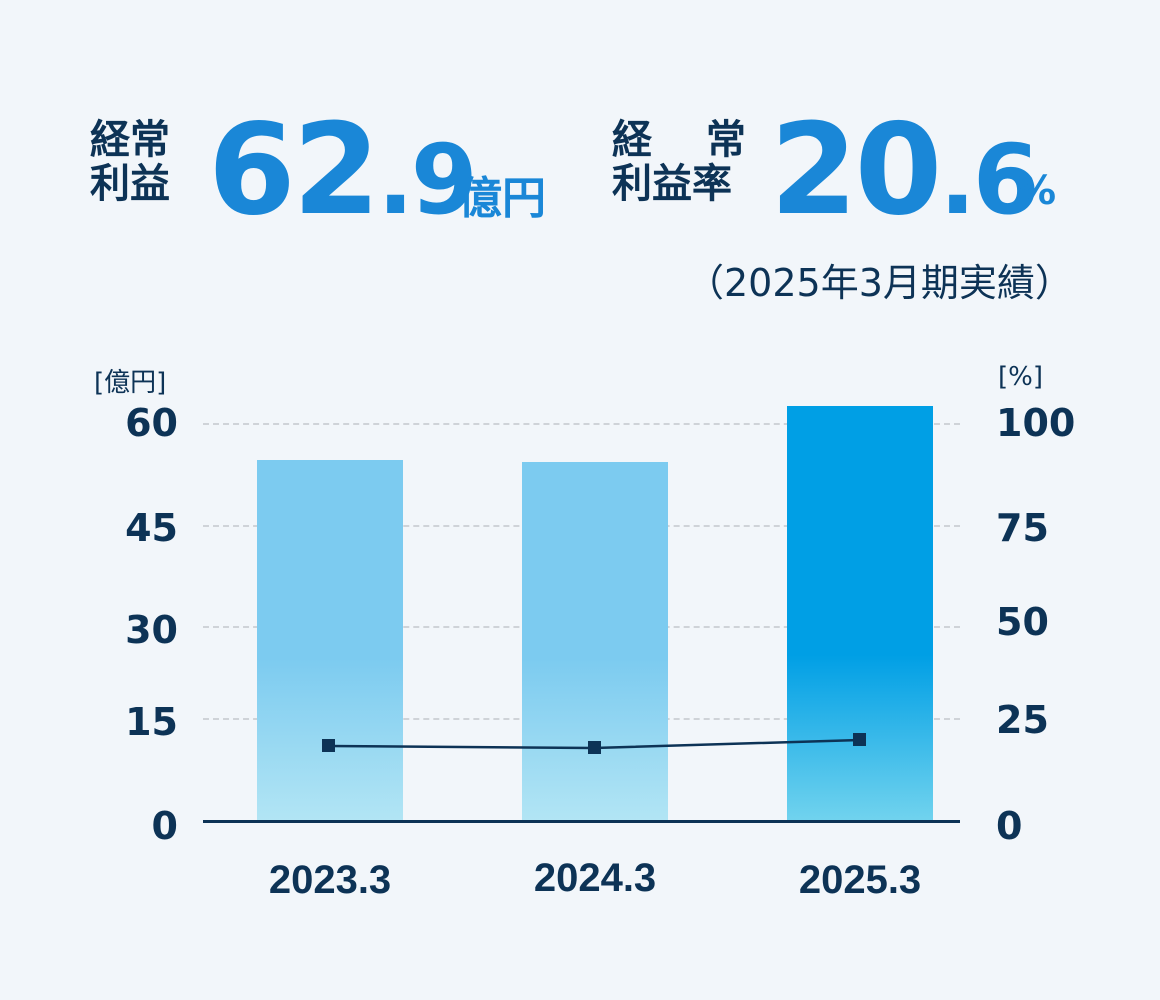 Image resolution: width=1160 pixels, height=1000 pixels. I want to click on right-tick: 0, so click(1009, 826).